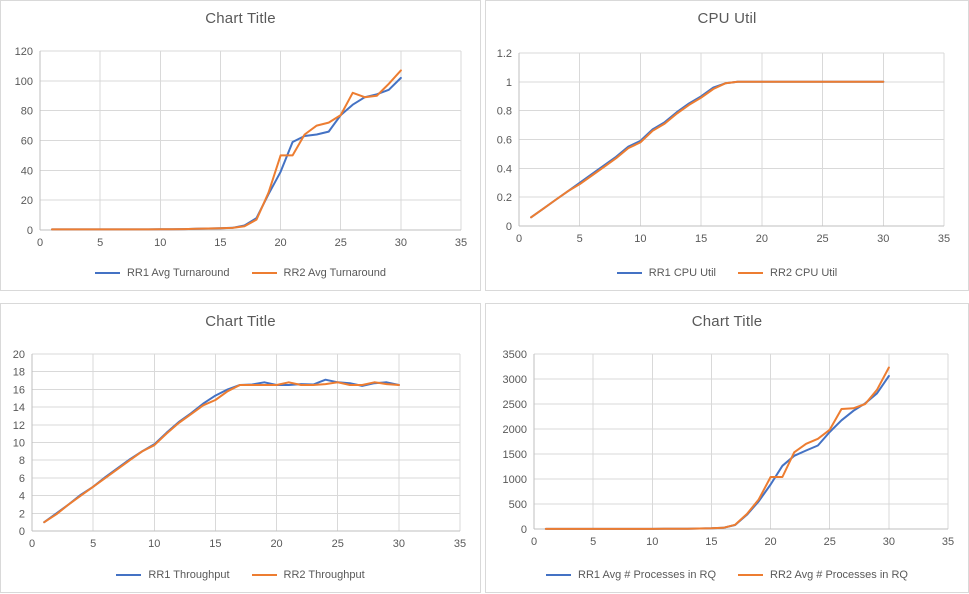 Image resolution: width=969 pixels, height=594 pixels. Describe the element at coordinates (727, 273) in the screenshot. I see `legend: RR1 CPU Util RR2 CPU Util` at that location.